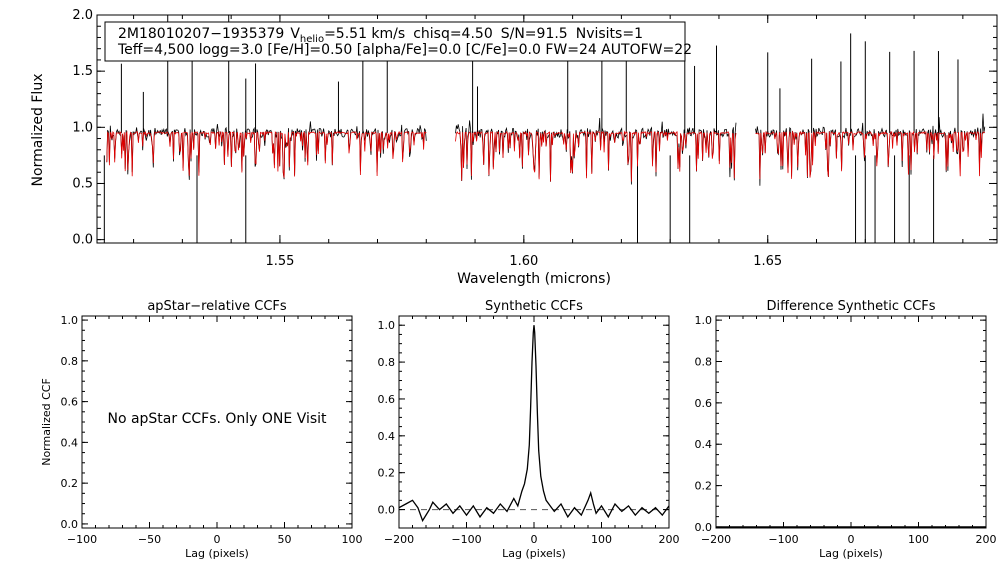 The image size is (1008, 576). What do you see at coordinates (285, 539) in the screenshot?
I see `apstar-ccf-xtick-label: 50` at bounding box center [285, 539].